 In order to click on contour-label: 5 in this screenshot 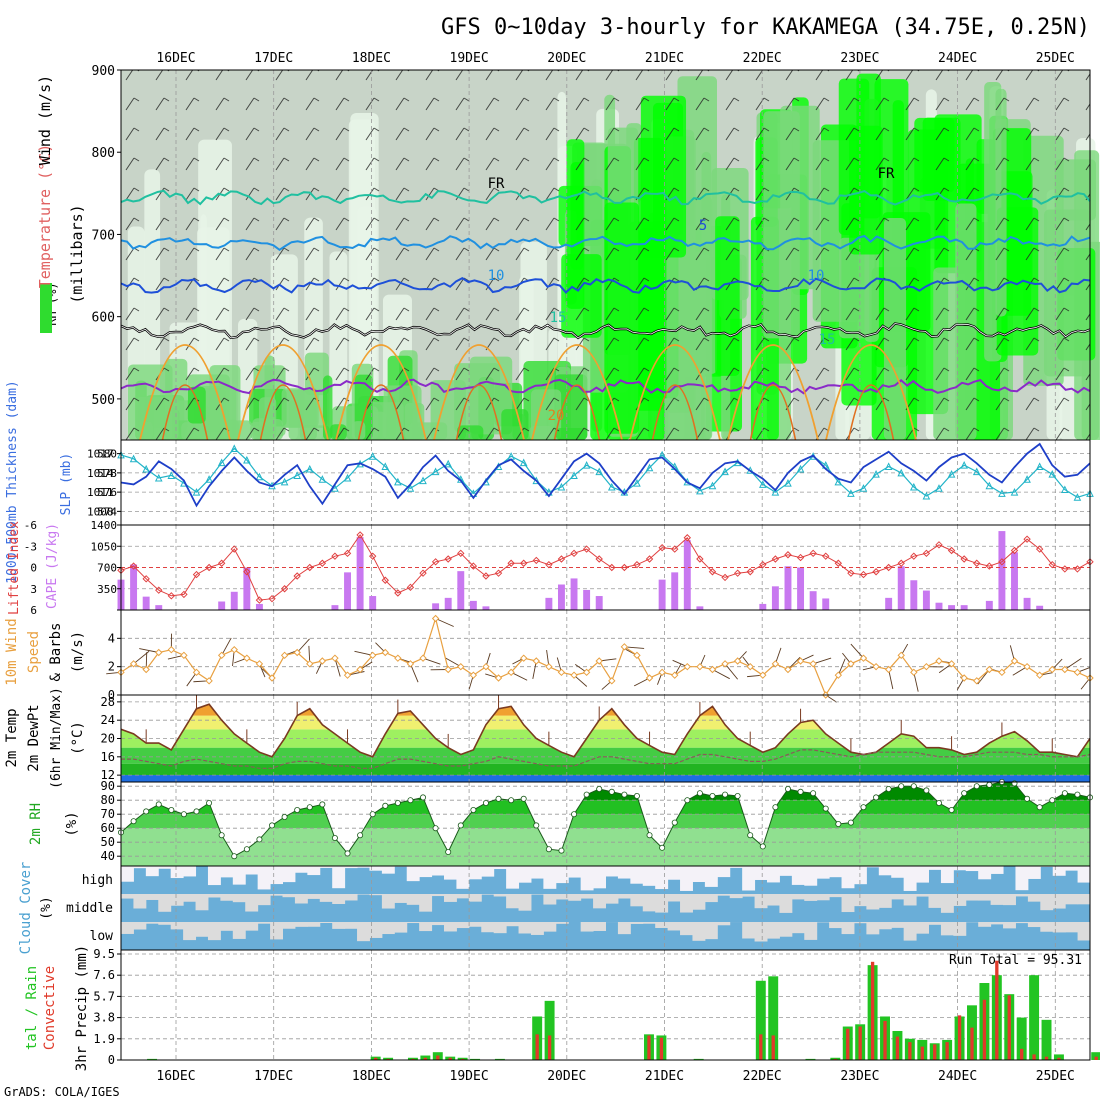, I will do `click(703, 226)`.